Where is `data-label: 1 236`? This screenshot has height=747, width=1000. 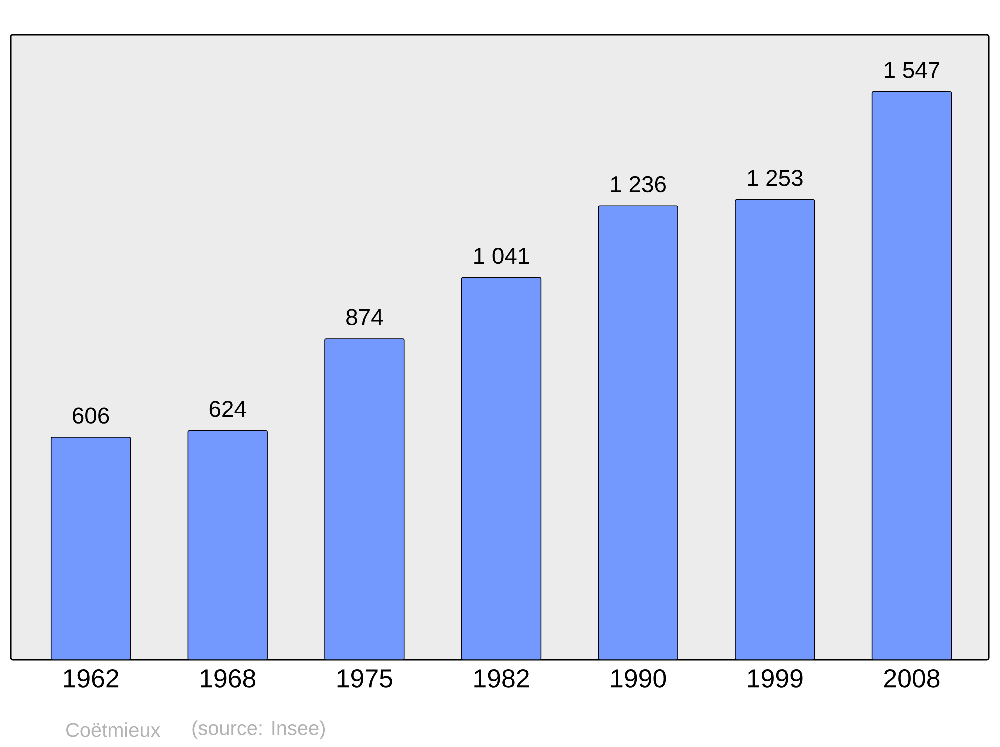
data-label: 1 236 is located at coordinates (638, 184).